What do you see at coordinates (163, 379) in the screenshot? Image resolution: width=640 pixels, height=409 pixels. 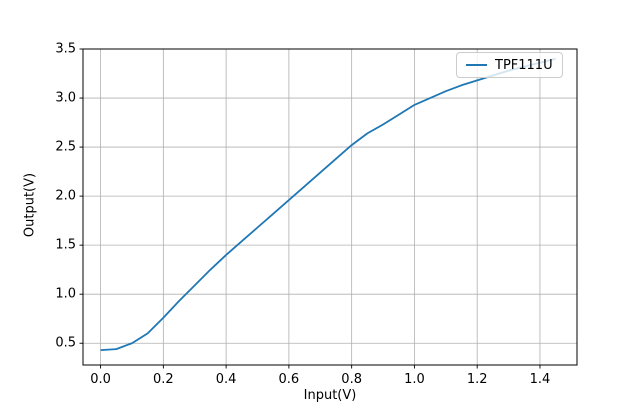 I see `x-tick-label: 0.2` at bounding box center [163, 379].